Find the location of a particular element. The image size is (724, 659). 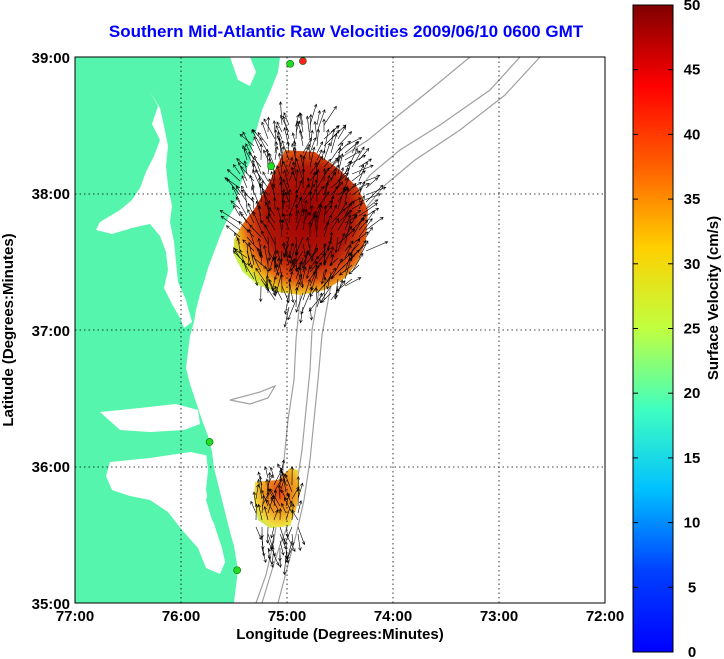

albemarle-sound is located at coordinates (150, 418).